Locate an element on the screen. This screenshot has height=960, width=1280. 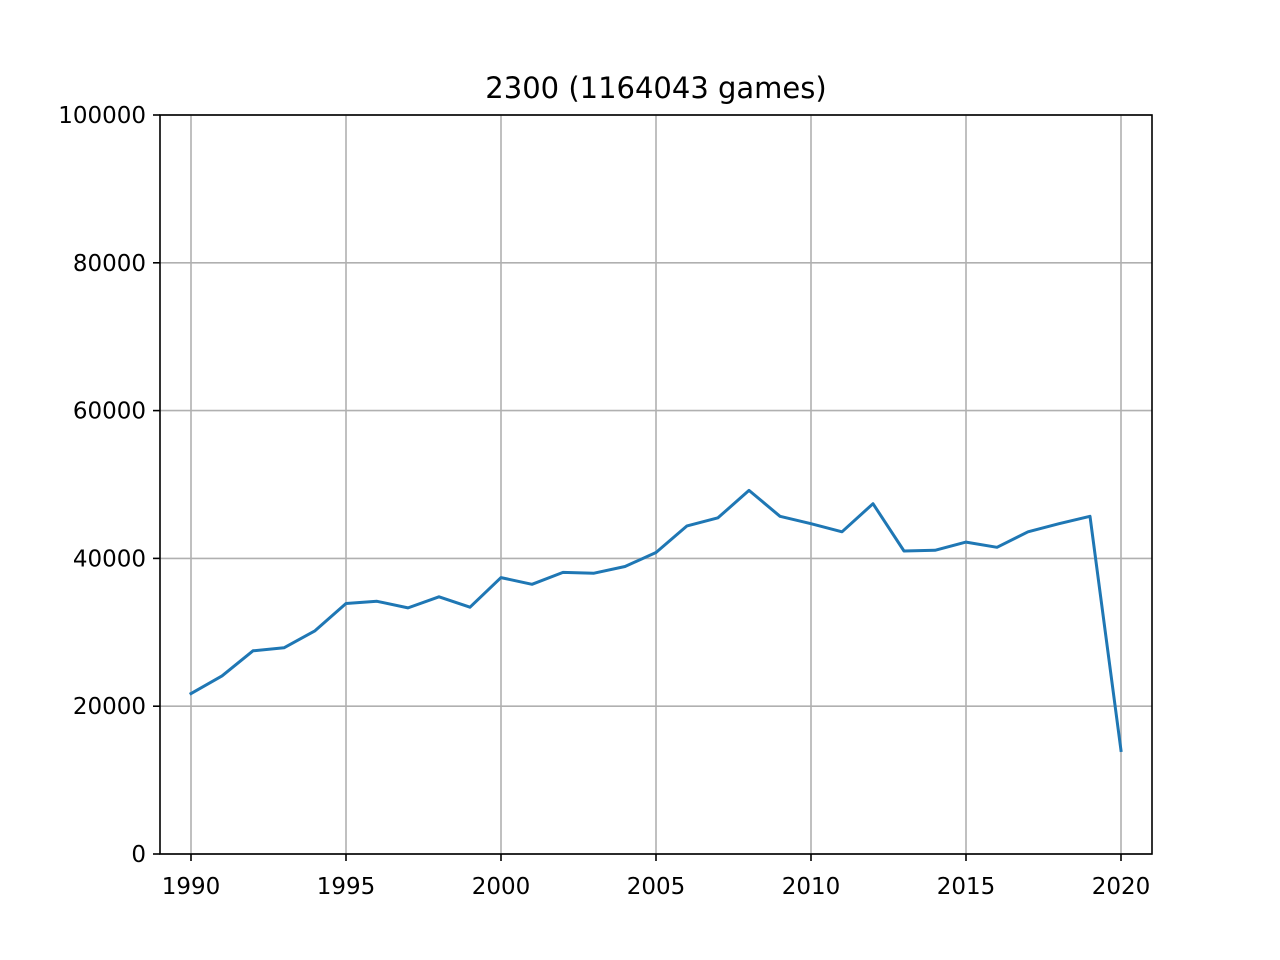
x-tick-label: 2000 is located at coordinates (501, 887).